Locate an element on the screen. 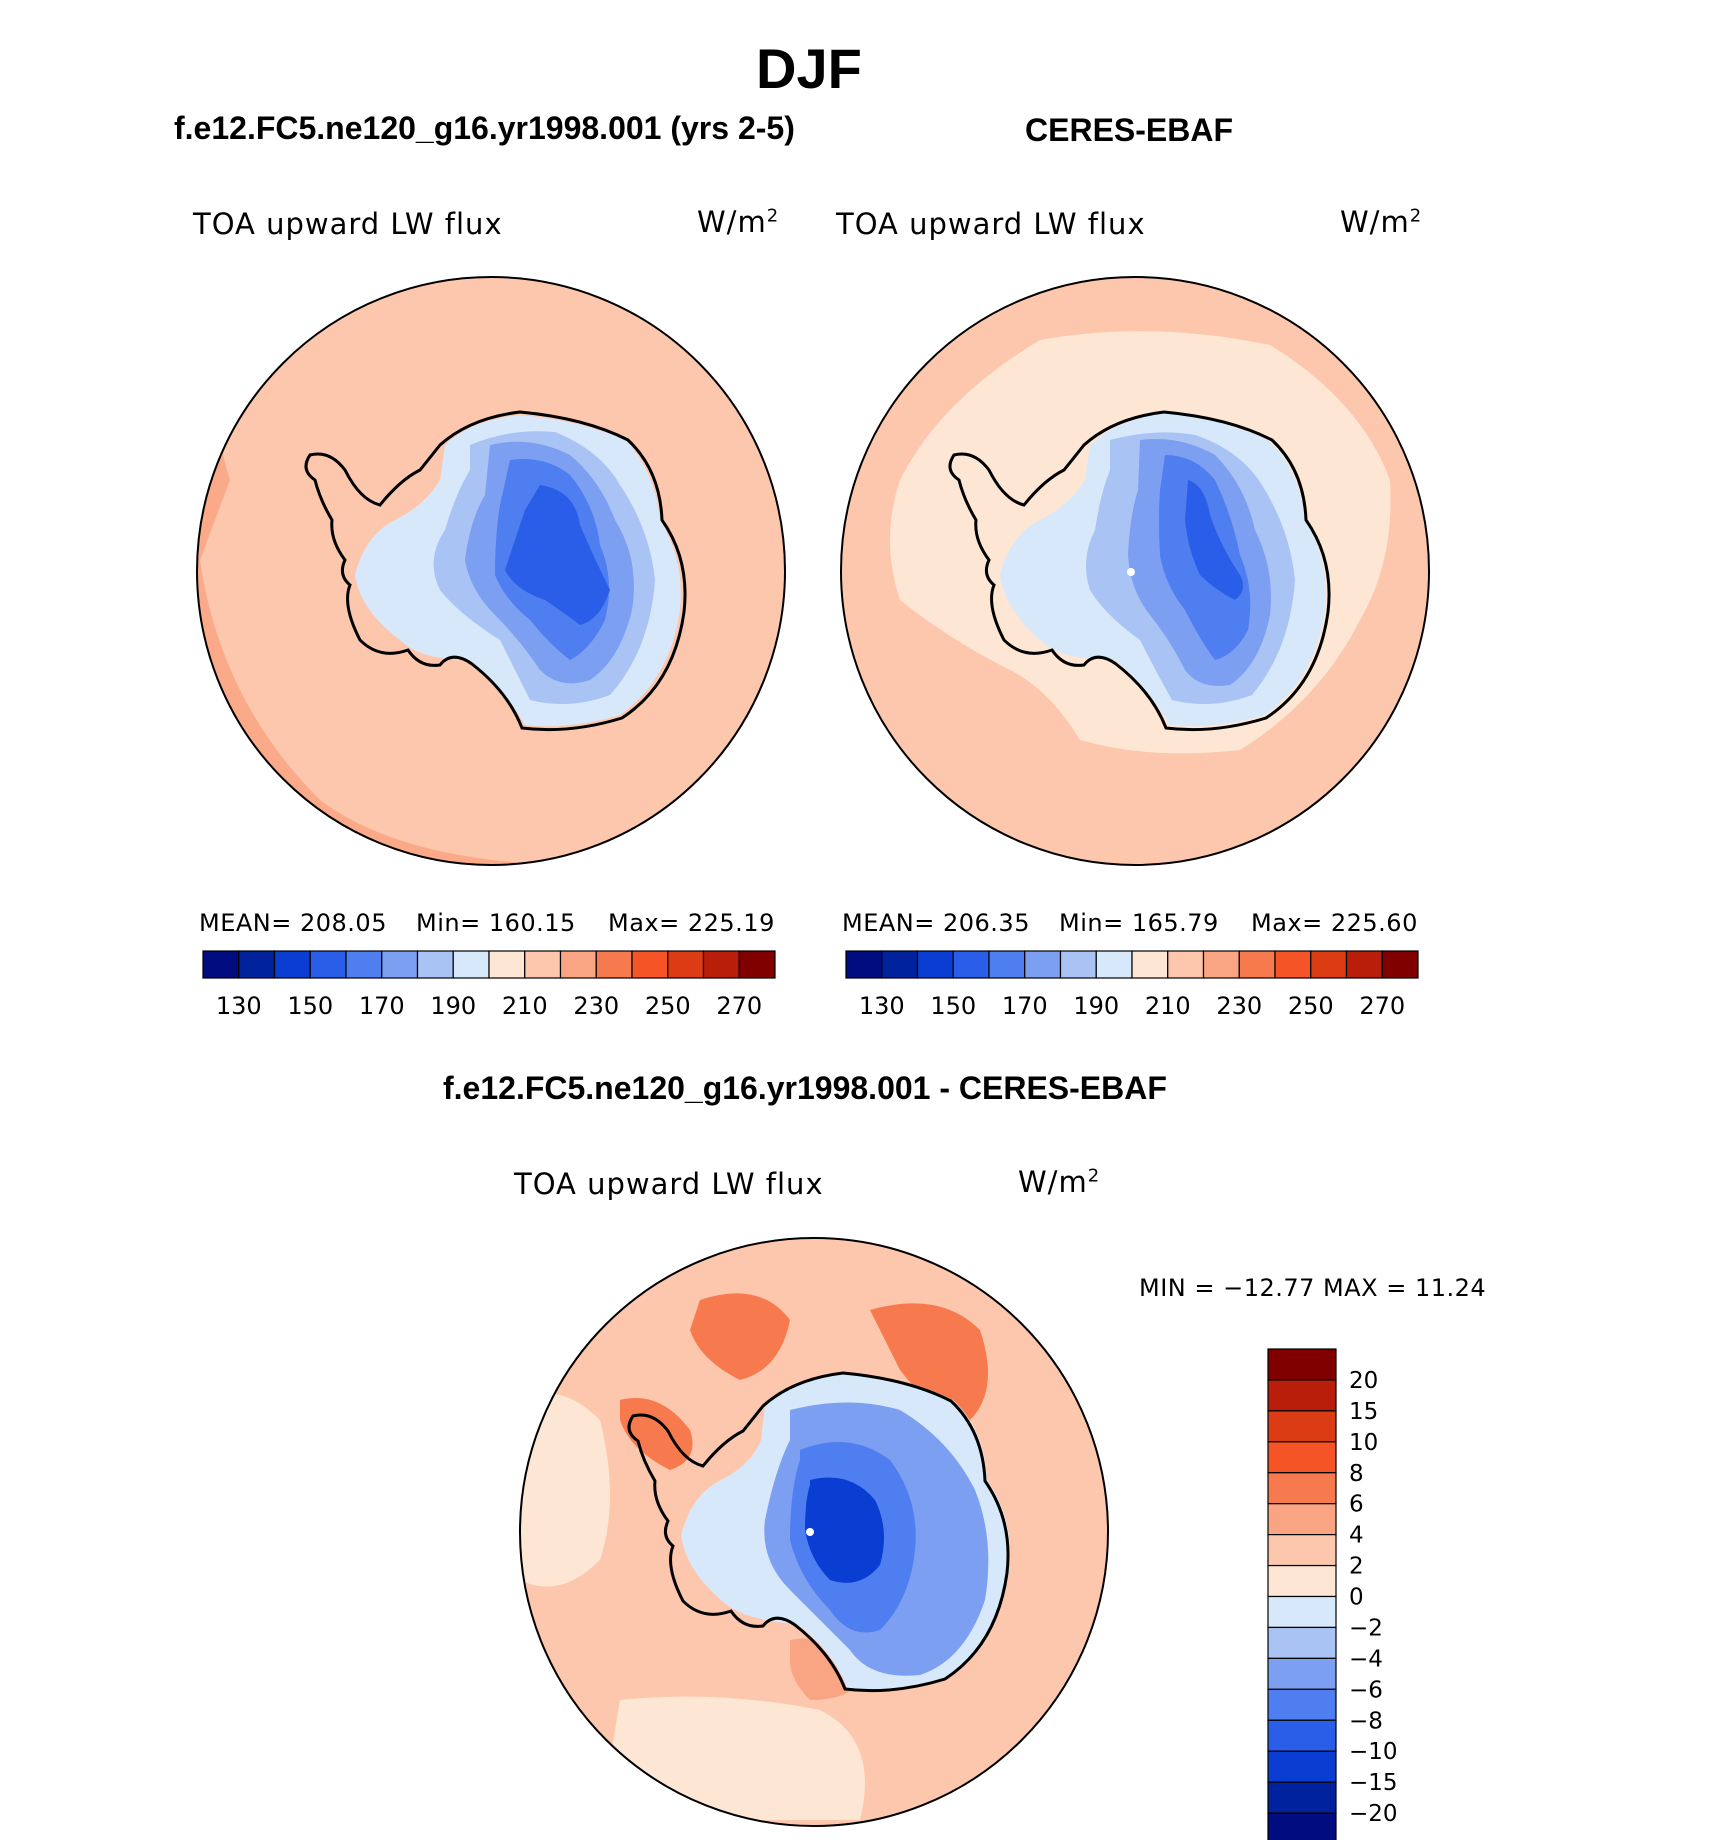 The height and width of the screenshot is (1840, 1710). panel-1-variable-label: TOA upward LW flux is located at coordinates (348, 224).